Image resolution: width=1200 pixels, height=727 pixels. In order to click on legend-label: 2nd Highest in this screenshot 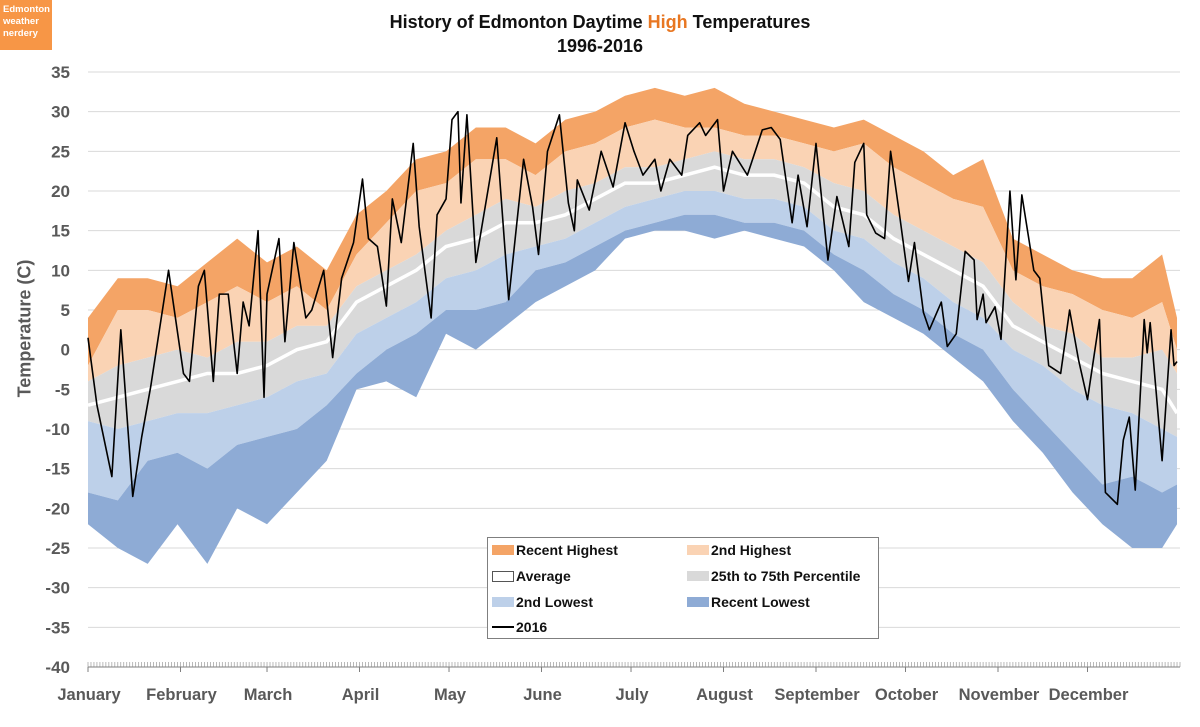, I will do `click(751, 550)`.